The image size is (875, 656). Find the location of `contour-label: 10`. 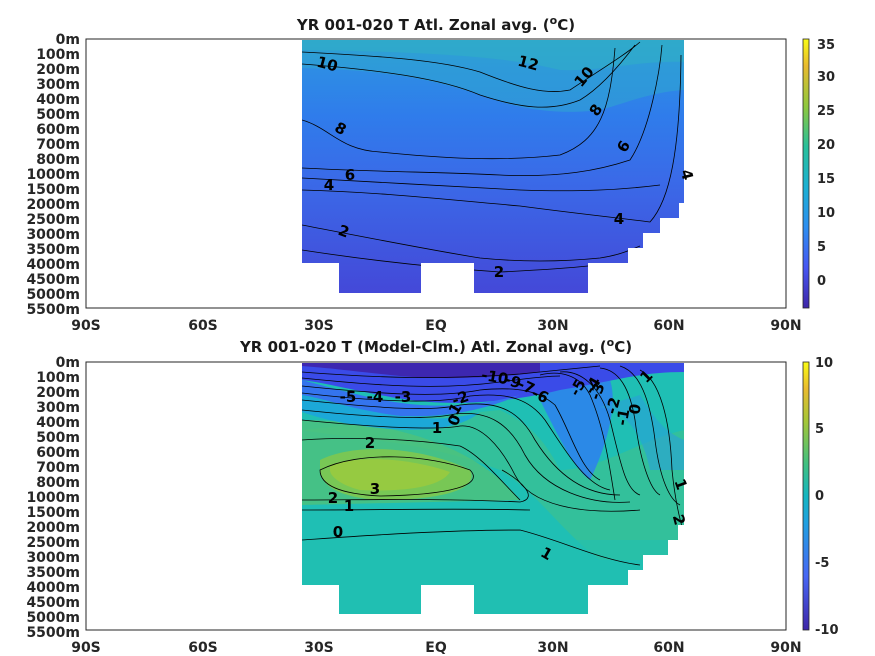

contour-label: 10 is located at coordinates (327, 64).